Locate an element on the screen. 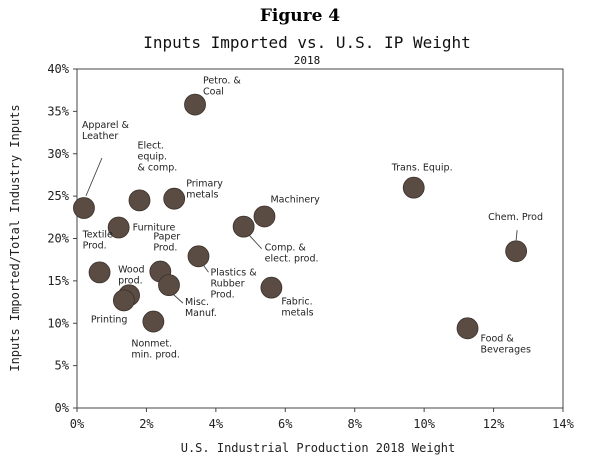 The height and width of the screenshot is (457, 600). y-axis-label: Inputs Imported/Total Industry Inputs is located at coordinates (15, 237).